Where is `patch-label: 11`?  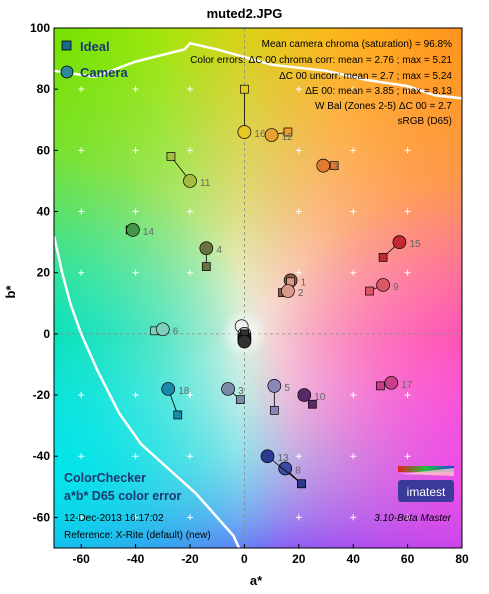 patch-label: 11 is located at coordinates (205, 183).